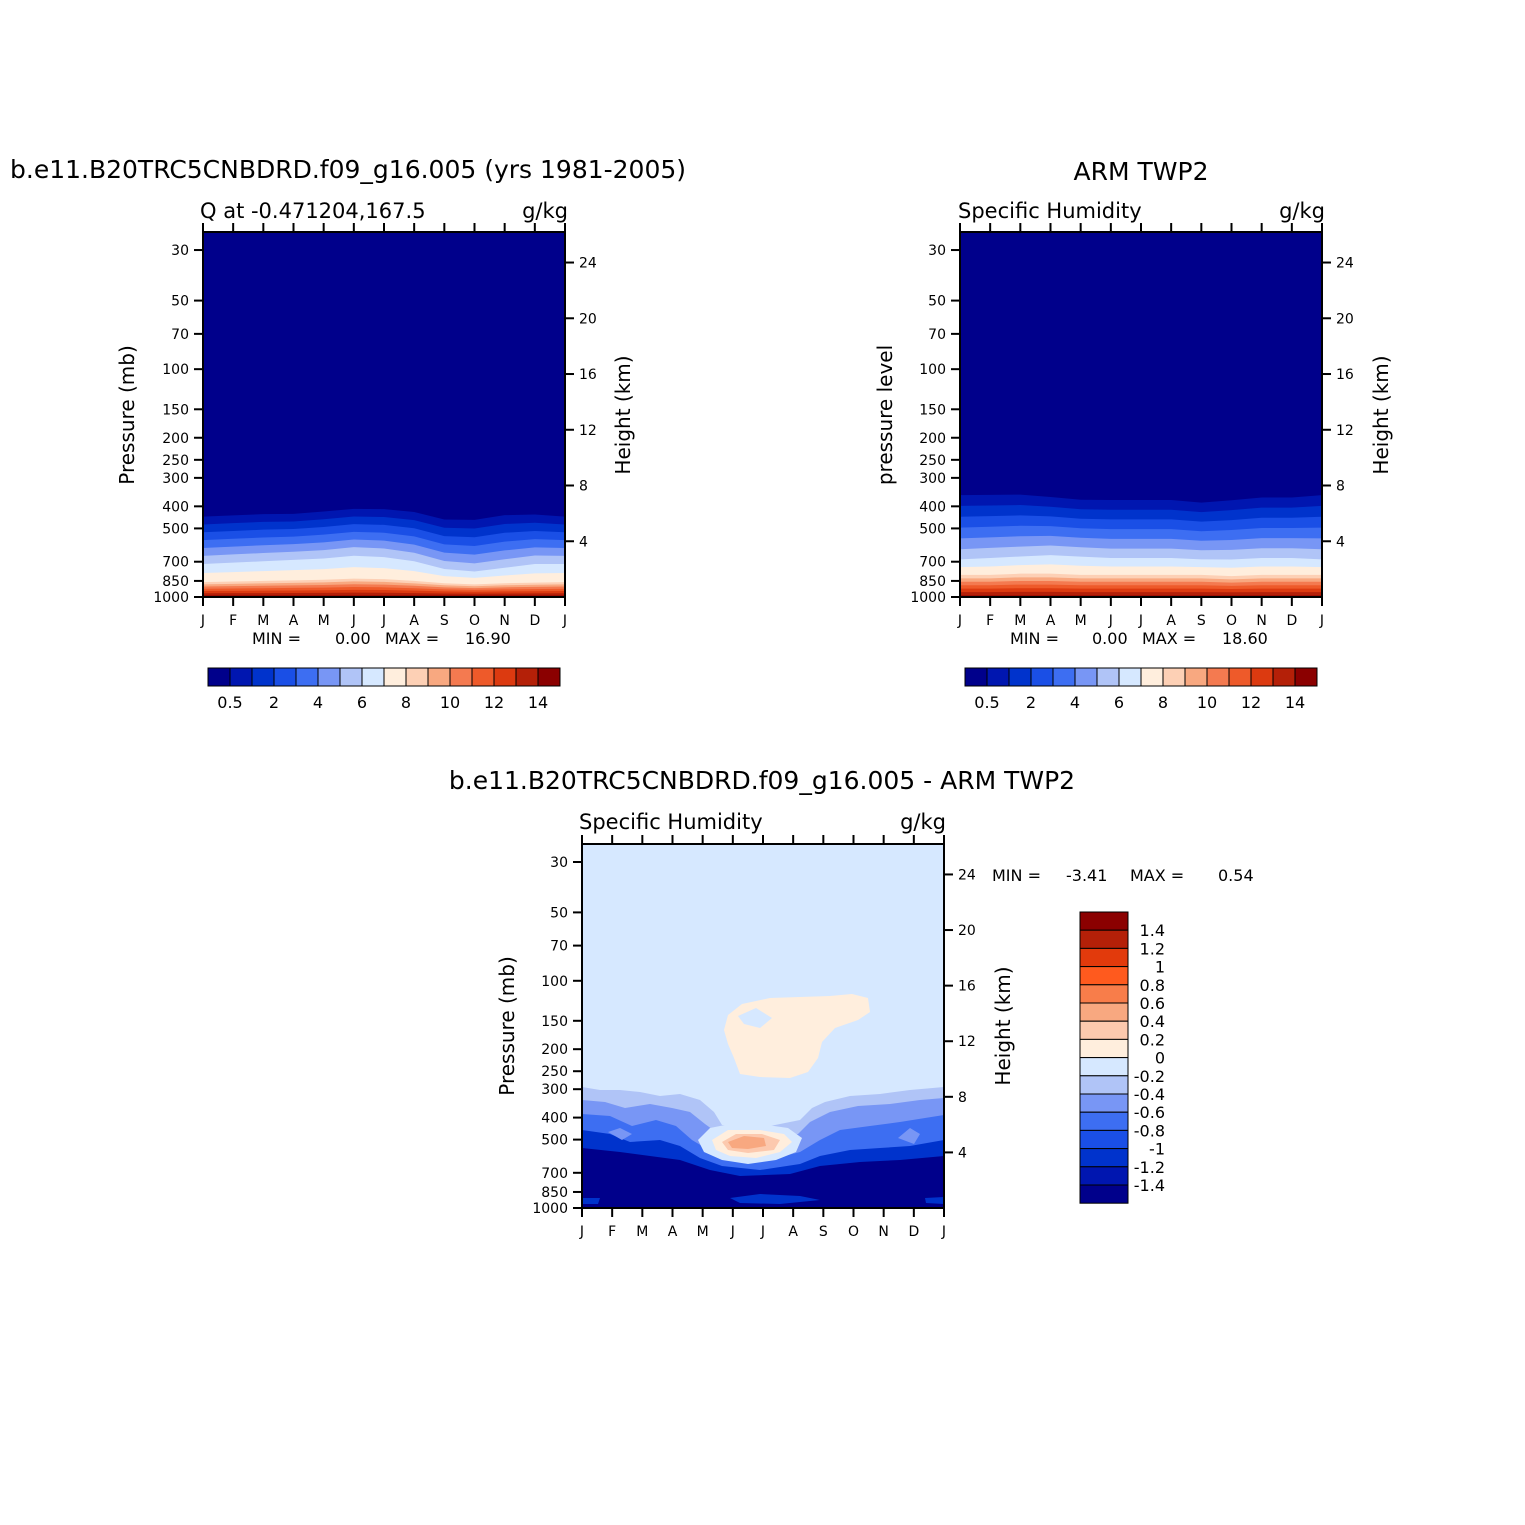 The height and width of the screenshot is (1525, 1525). What do you see at coordinates (967, 1042) in the screenshot?
I see `diff-ytick-right-label: 12` at bounding box center [967, 1042].